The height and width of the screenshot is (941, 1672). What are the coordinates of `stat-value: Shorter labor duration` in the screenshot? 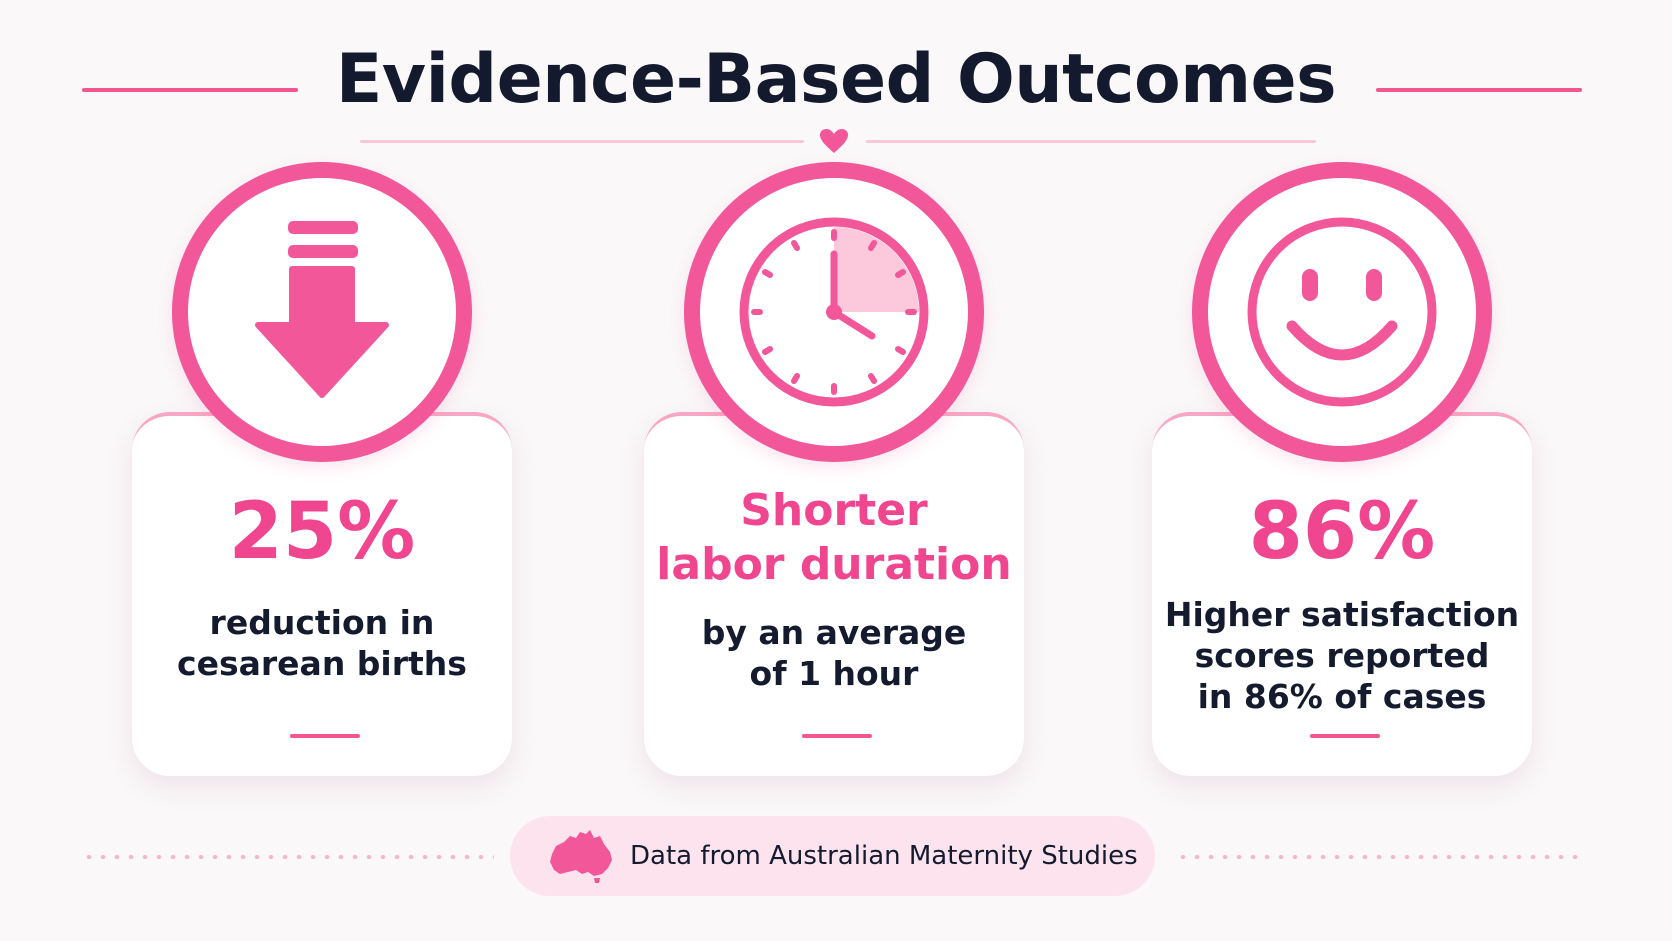 It's located at (834, 537).